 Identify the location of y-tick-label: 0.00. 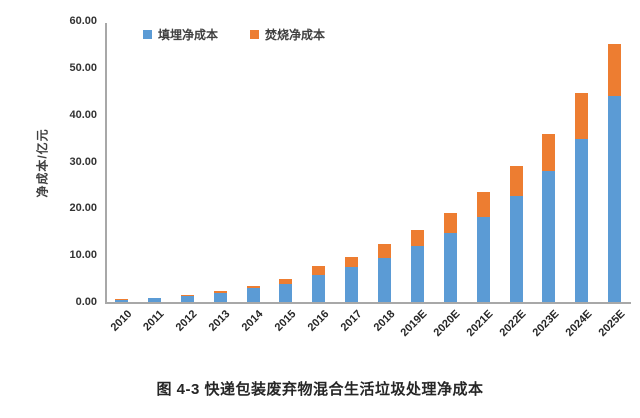
(86, 302).